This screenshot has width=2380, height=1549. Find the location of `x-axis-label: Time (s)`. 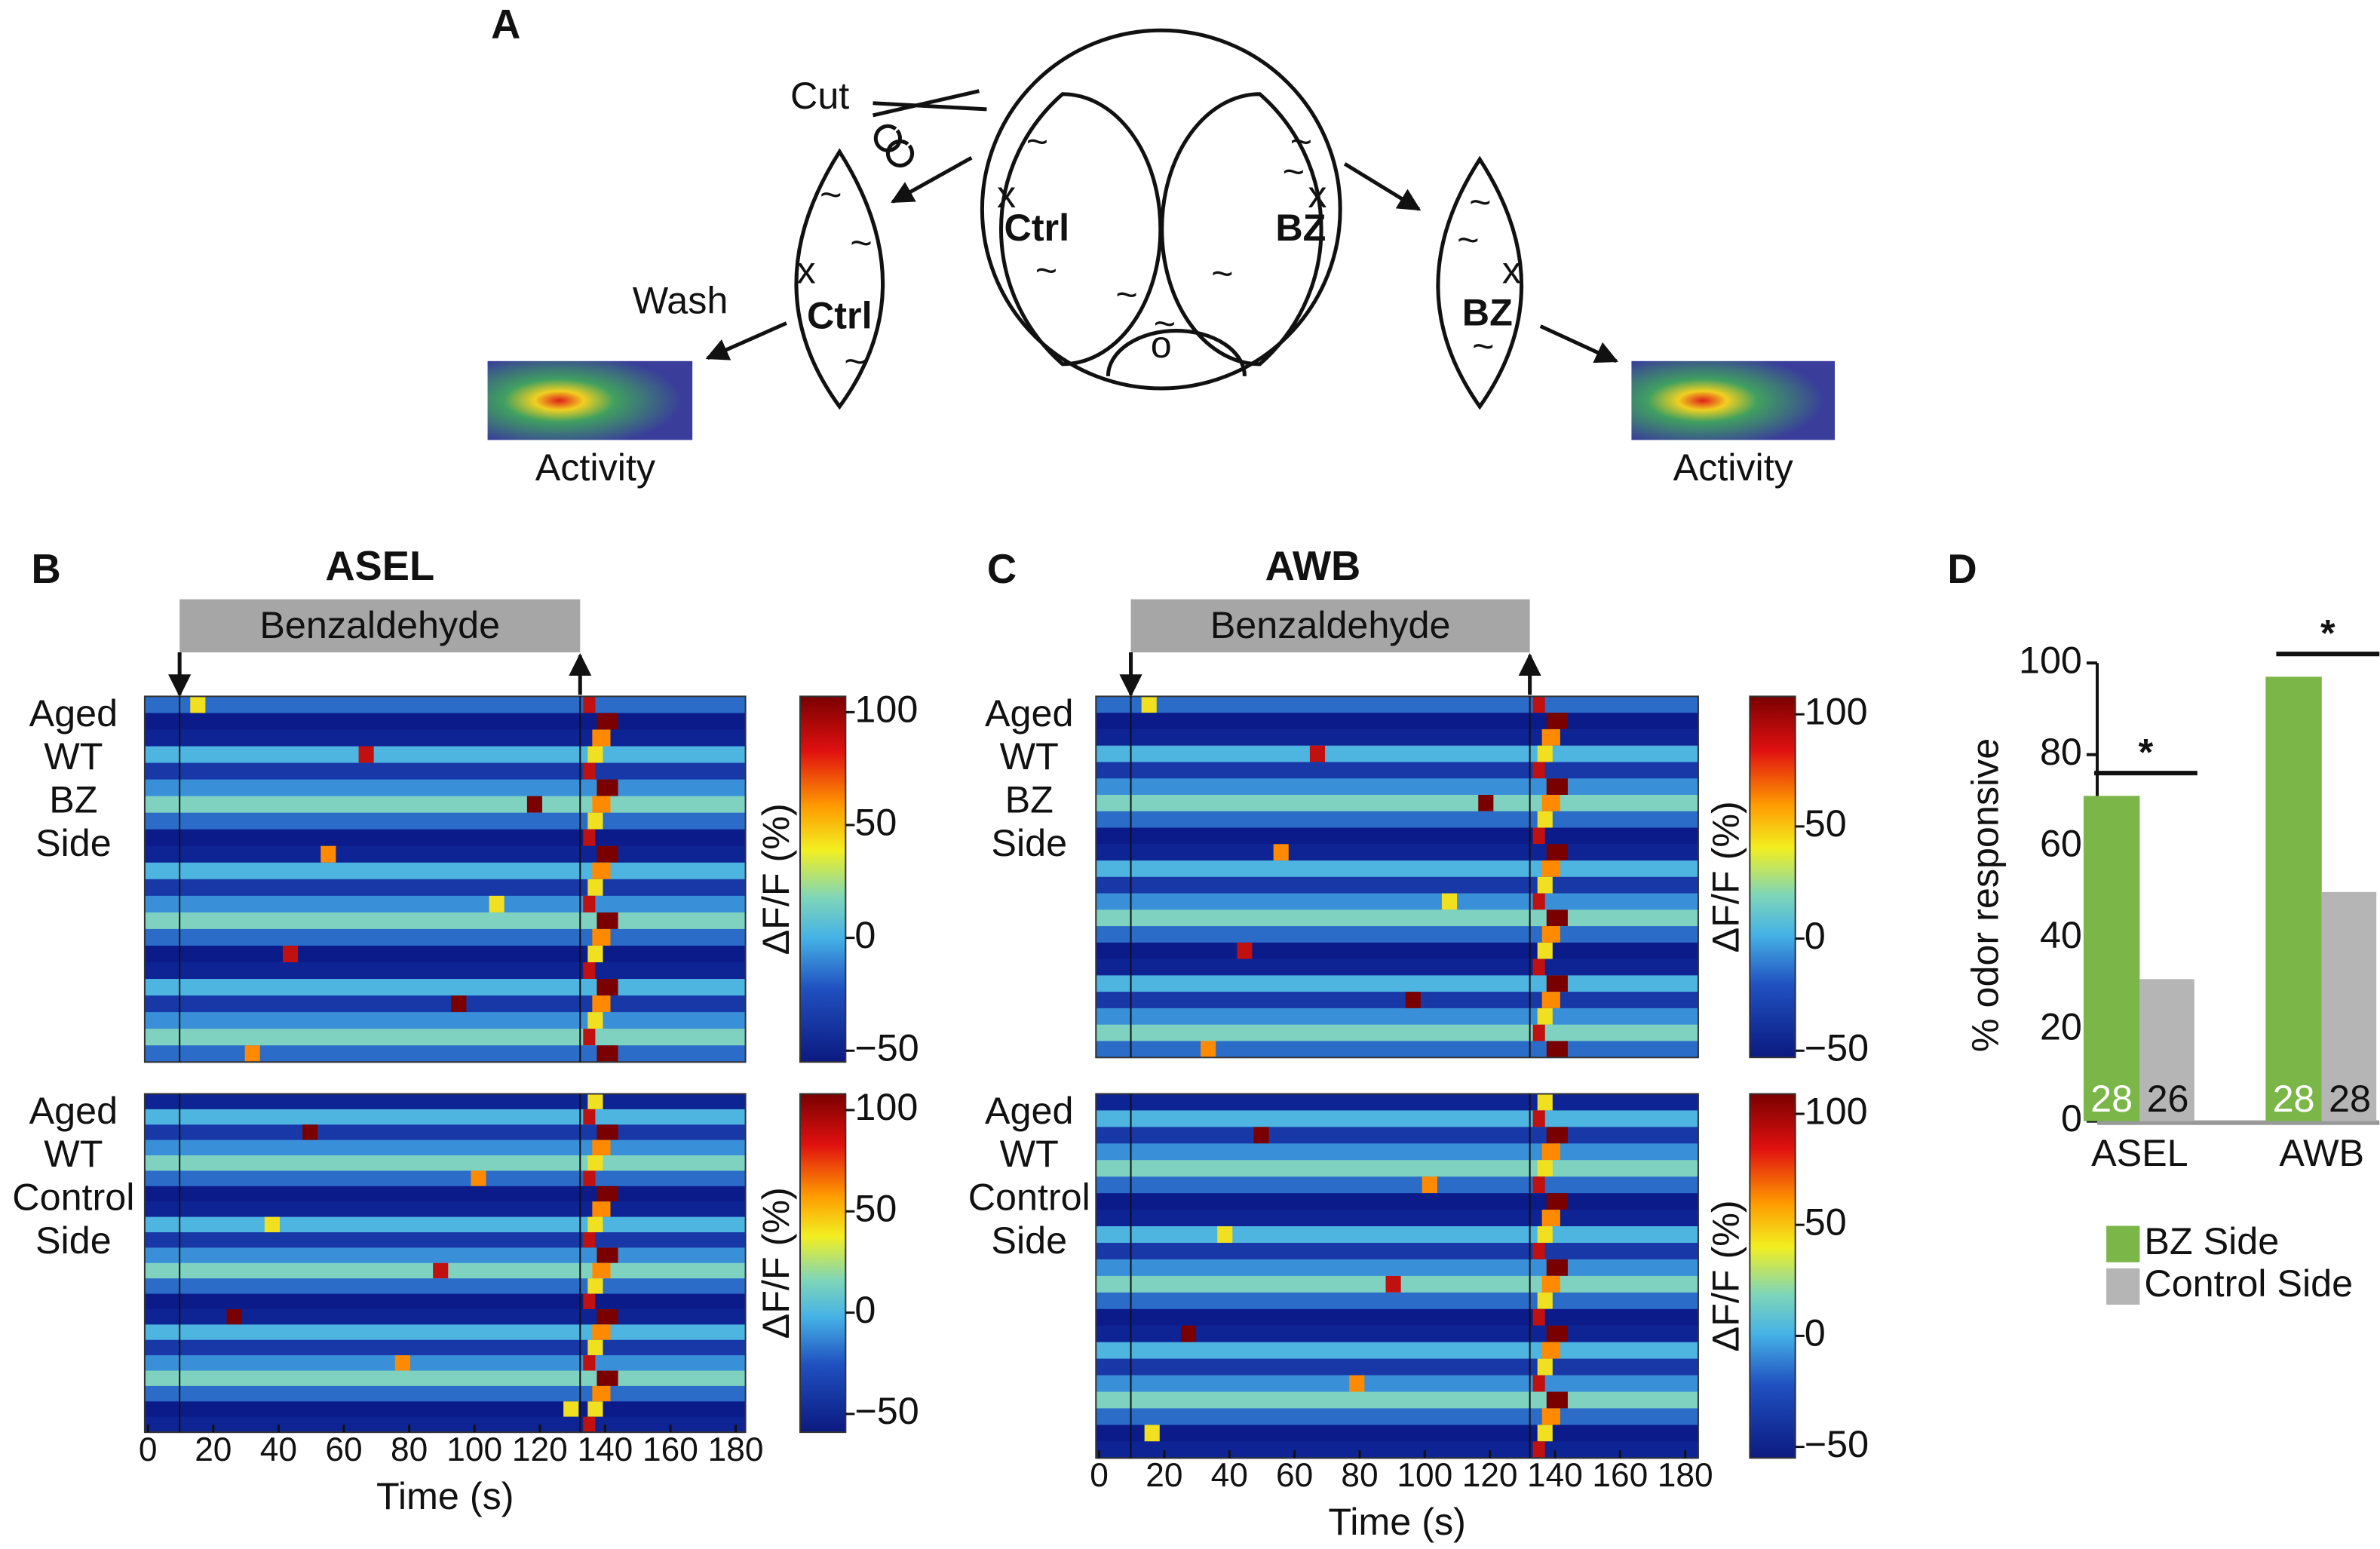

x-axis-label: Time (s) is located at coordinates (445, 1495).